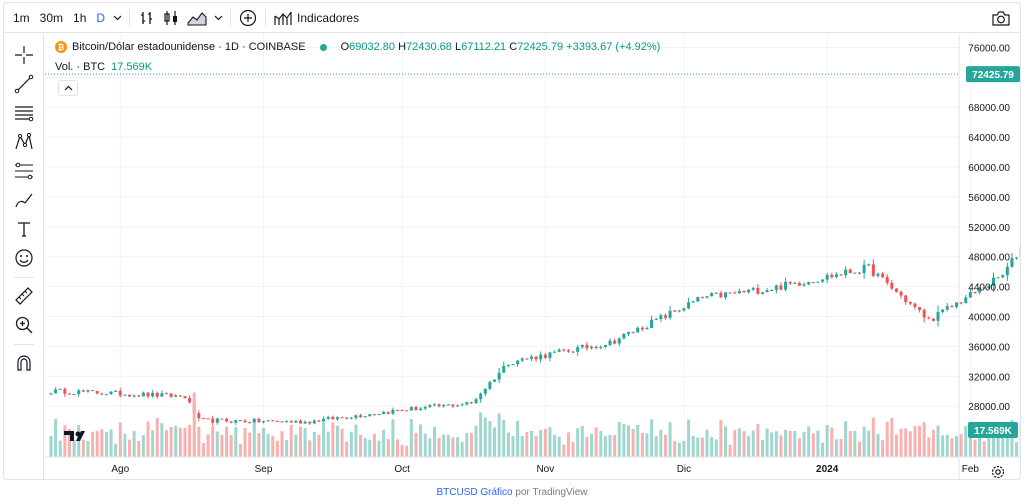 The width and height of the screenshot is (1024, 504). Describe the element at coordinates (474, 492) in the screenshot. I see `symbol-link: BTCUSD Gráfico` at that location.